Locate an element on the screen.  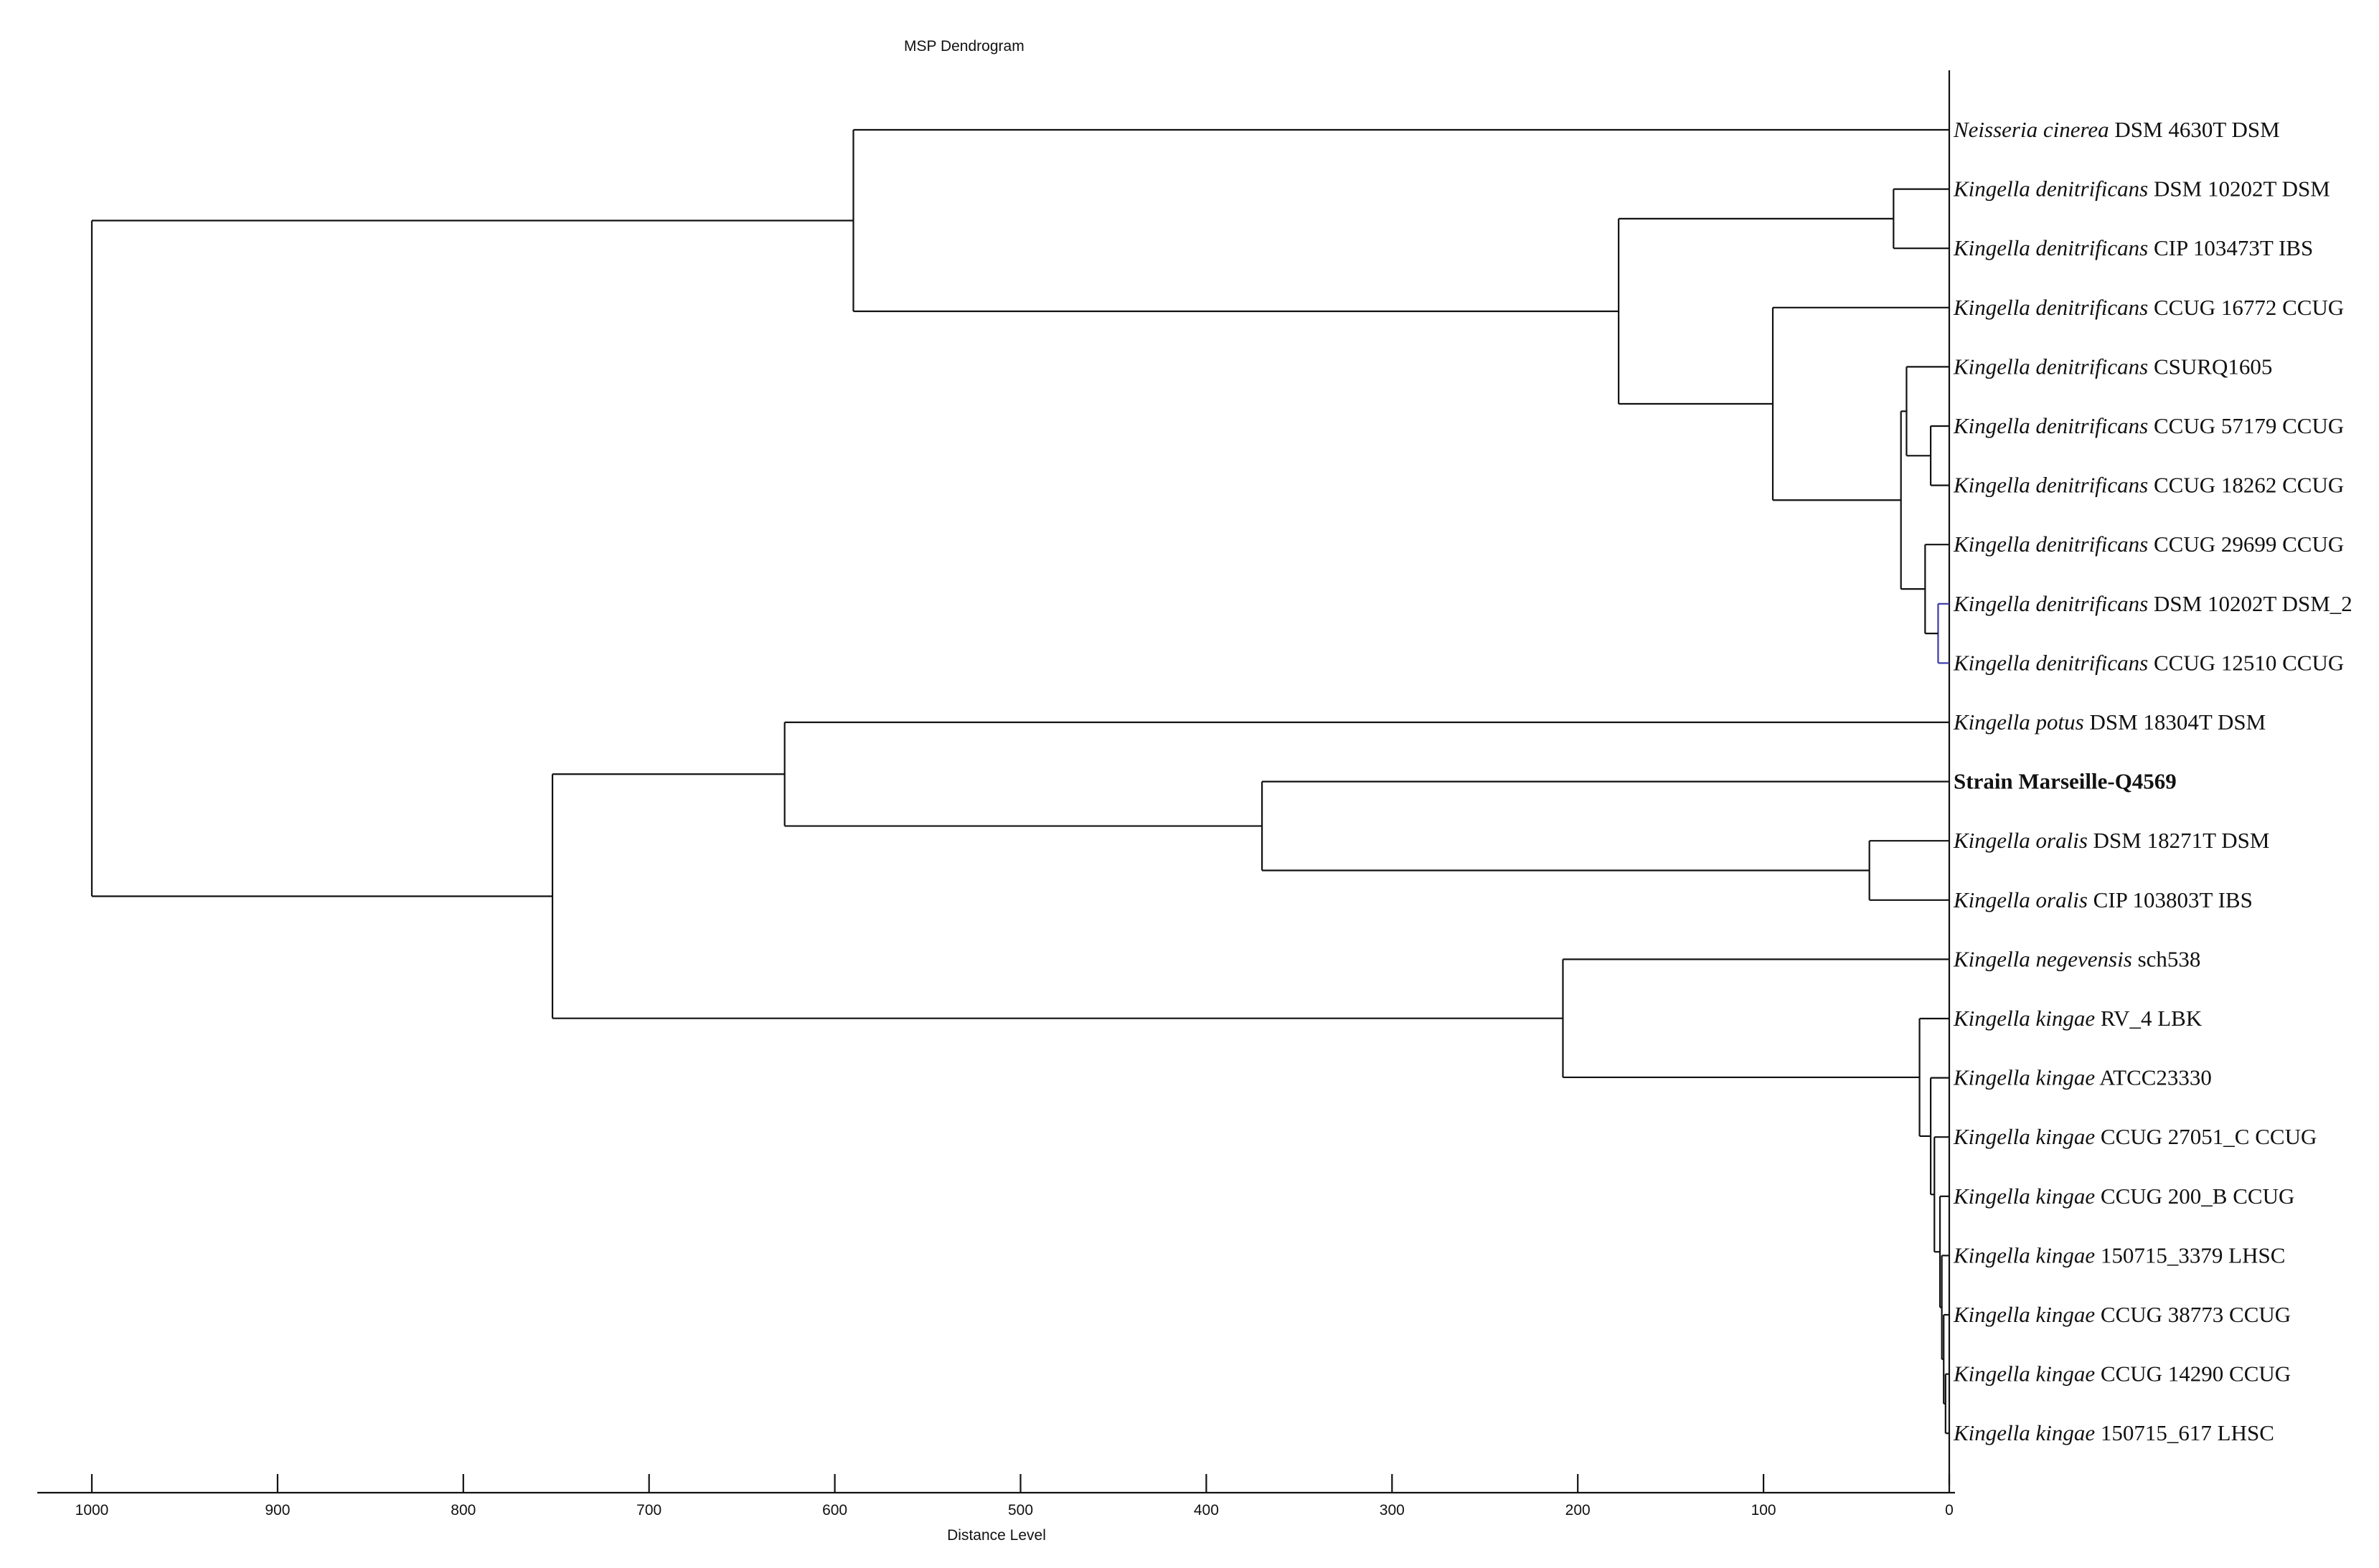
x-axis-ticks: 1000 900 800 700 600 500 400 300 200 100 0 is located at coordinates (1015, 1496).